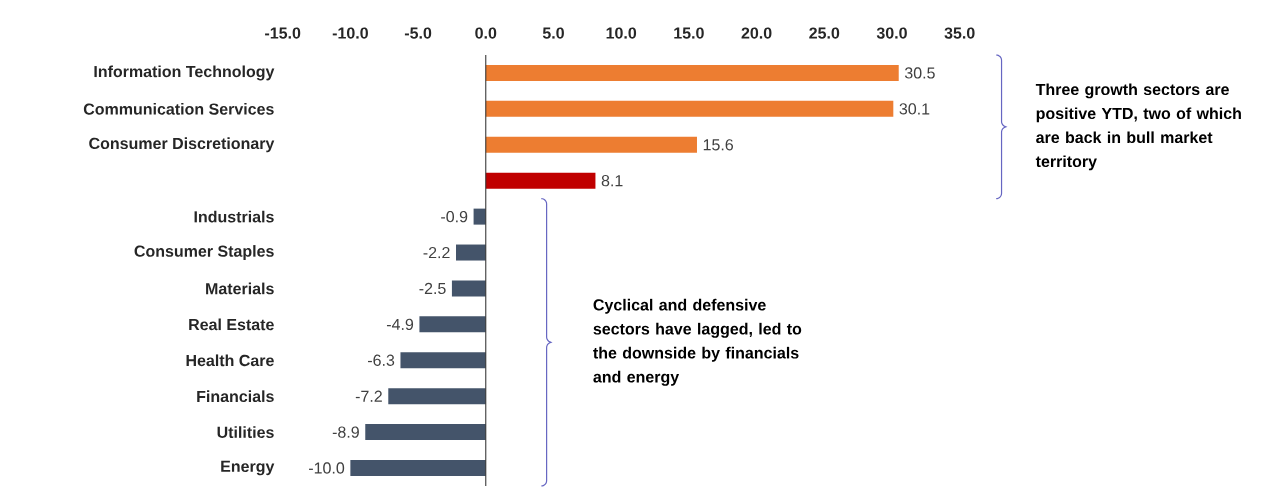 This screenshot has height=488, width=1268. Describe the element at coordinates (612, 181) in the screenshot. I see `data-label: 8.1` at that location.